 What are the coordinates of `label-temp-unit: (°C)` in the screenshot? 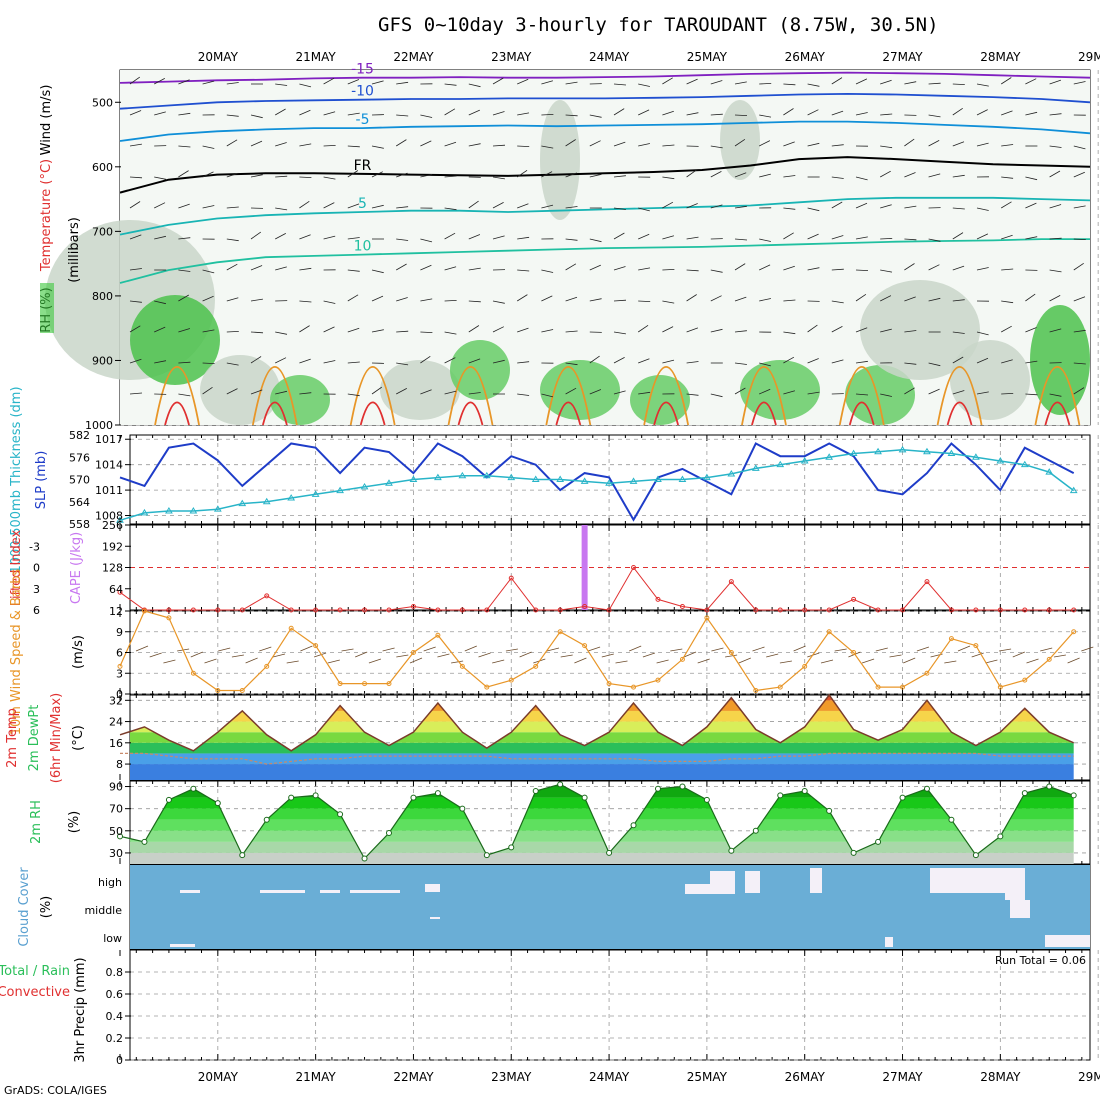 It's located at (78, 738).